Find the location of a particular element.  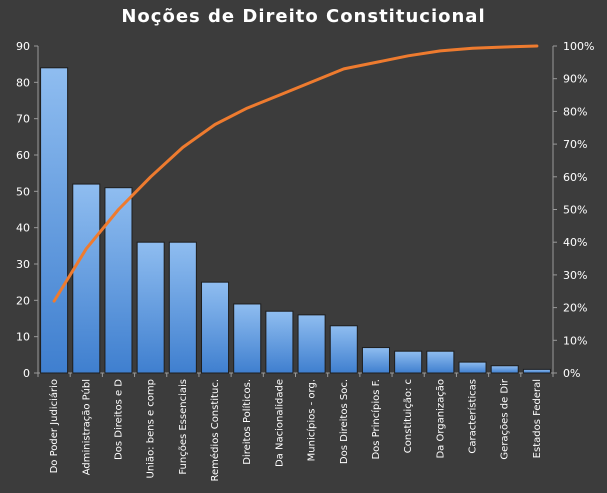

y-left-tick-label: 10 is located at coordinates (23, 337).